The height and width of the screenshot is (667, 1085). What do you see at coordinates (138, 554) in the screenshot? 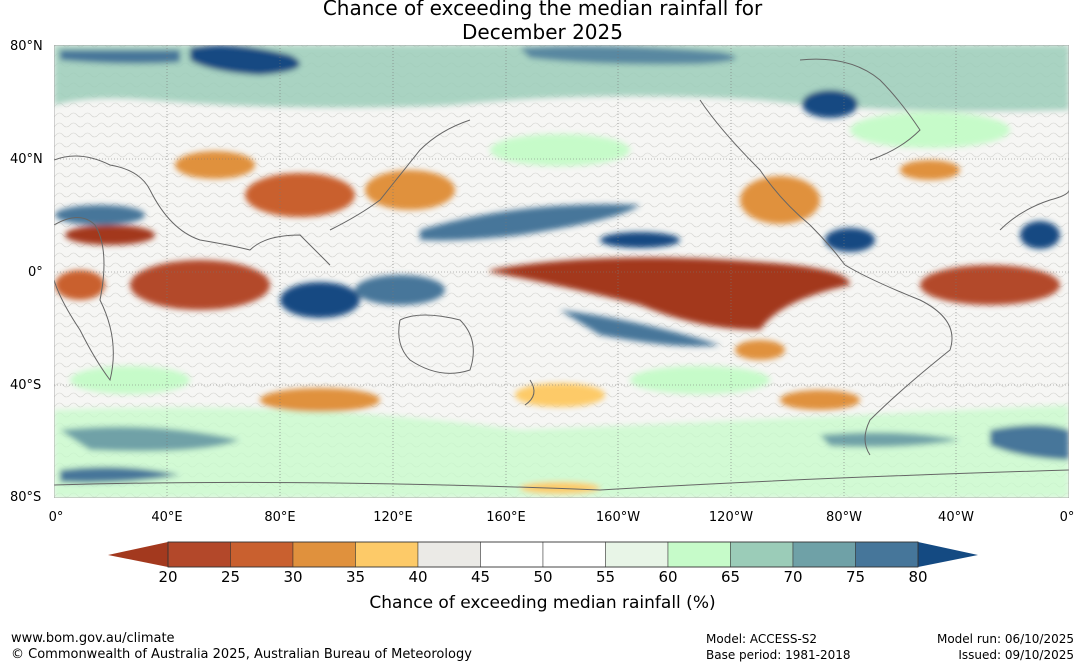
I see `colorbar-left-arrow` at bounding box center [138, 554].